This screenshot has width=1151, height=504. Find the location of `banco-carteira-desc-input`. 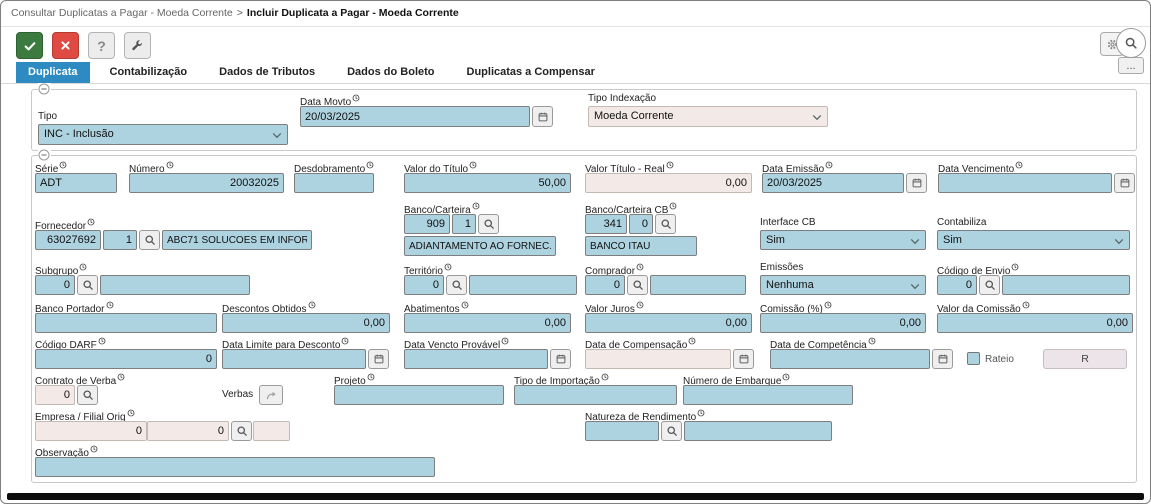

banco-carteira-desc-input is located at coordinates (480, 246).